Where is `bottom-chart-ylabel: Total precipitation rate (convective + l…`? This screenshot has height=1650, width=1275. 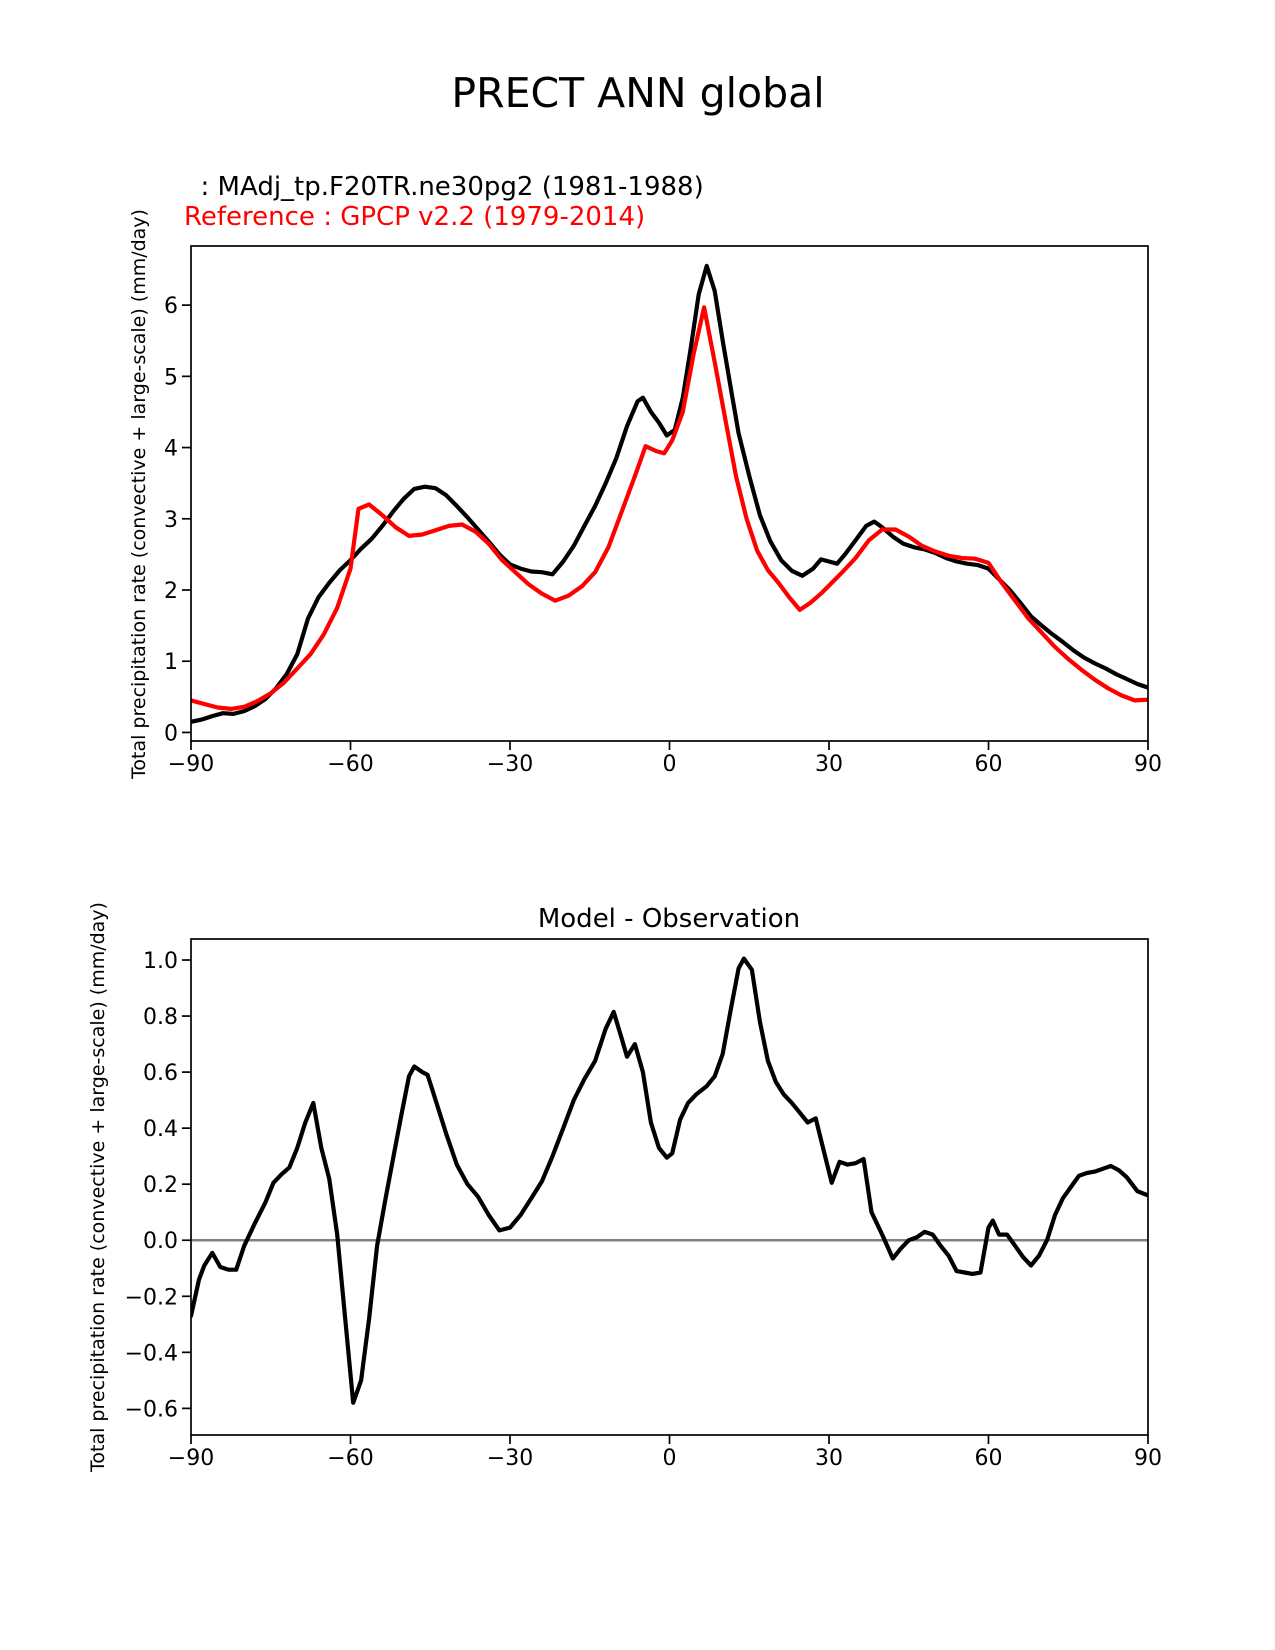 bottom-chart-ylabel: Total precipitation rate (convective + l… is located at coordinates (98, 1187).